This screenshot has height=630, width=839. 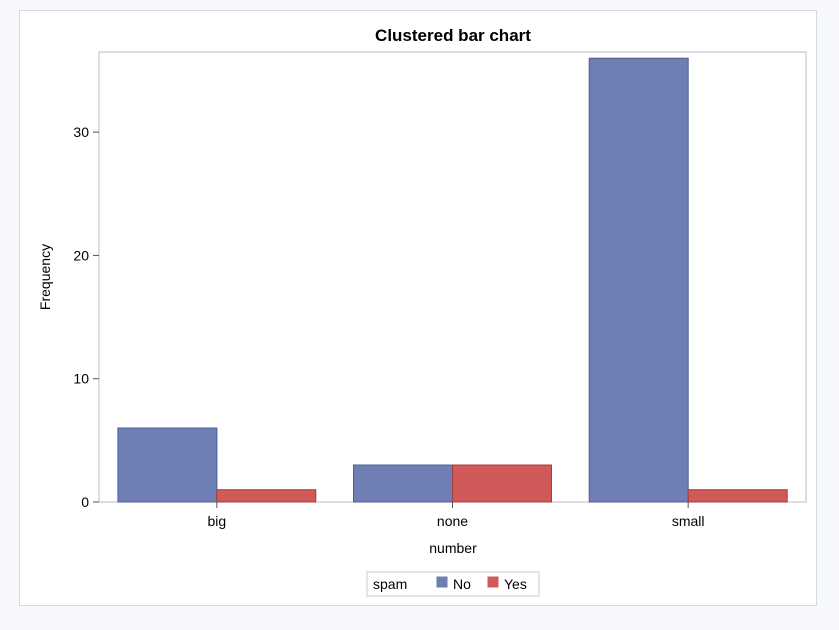 What do you see at coordinates (216, 521) in the screenshot?
I see `x-tick-label-big: big` at bounding box center [216, 521].